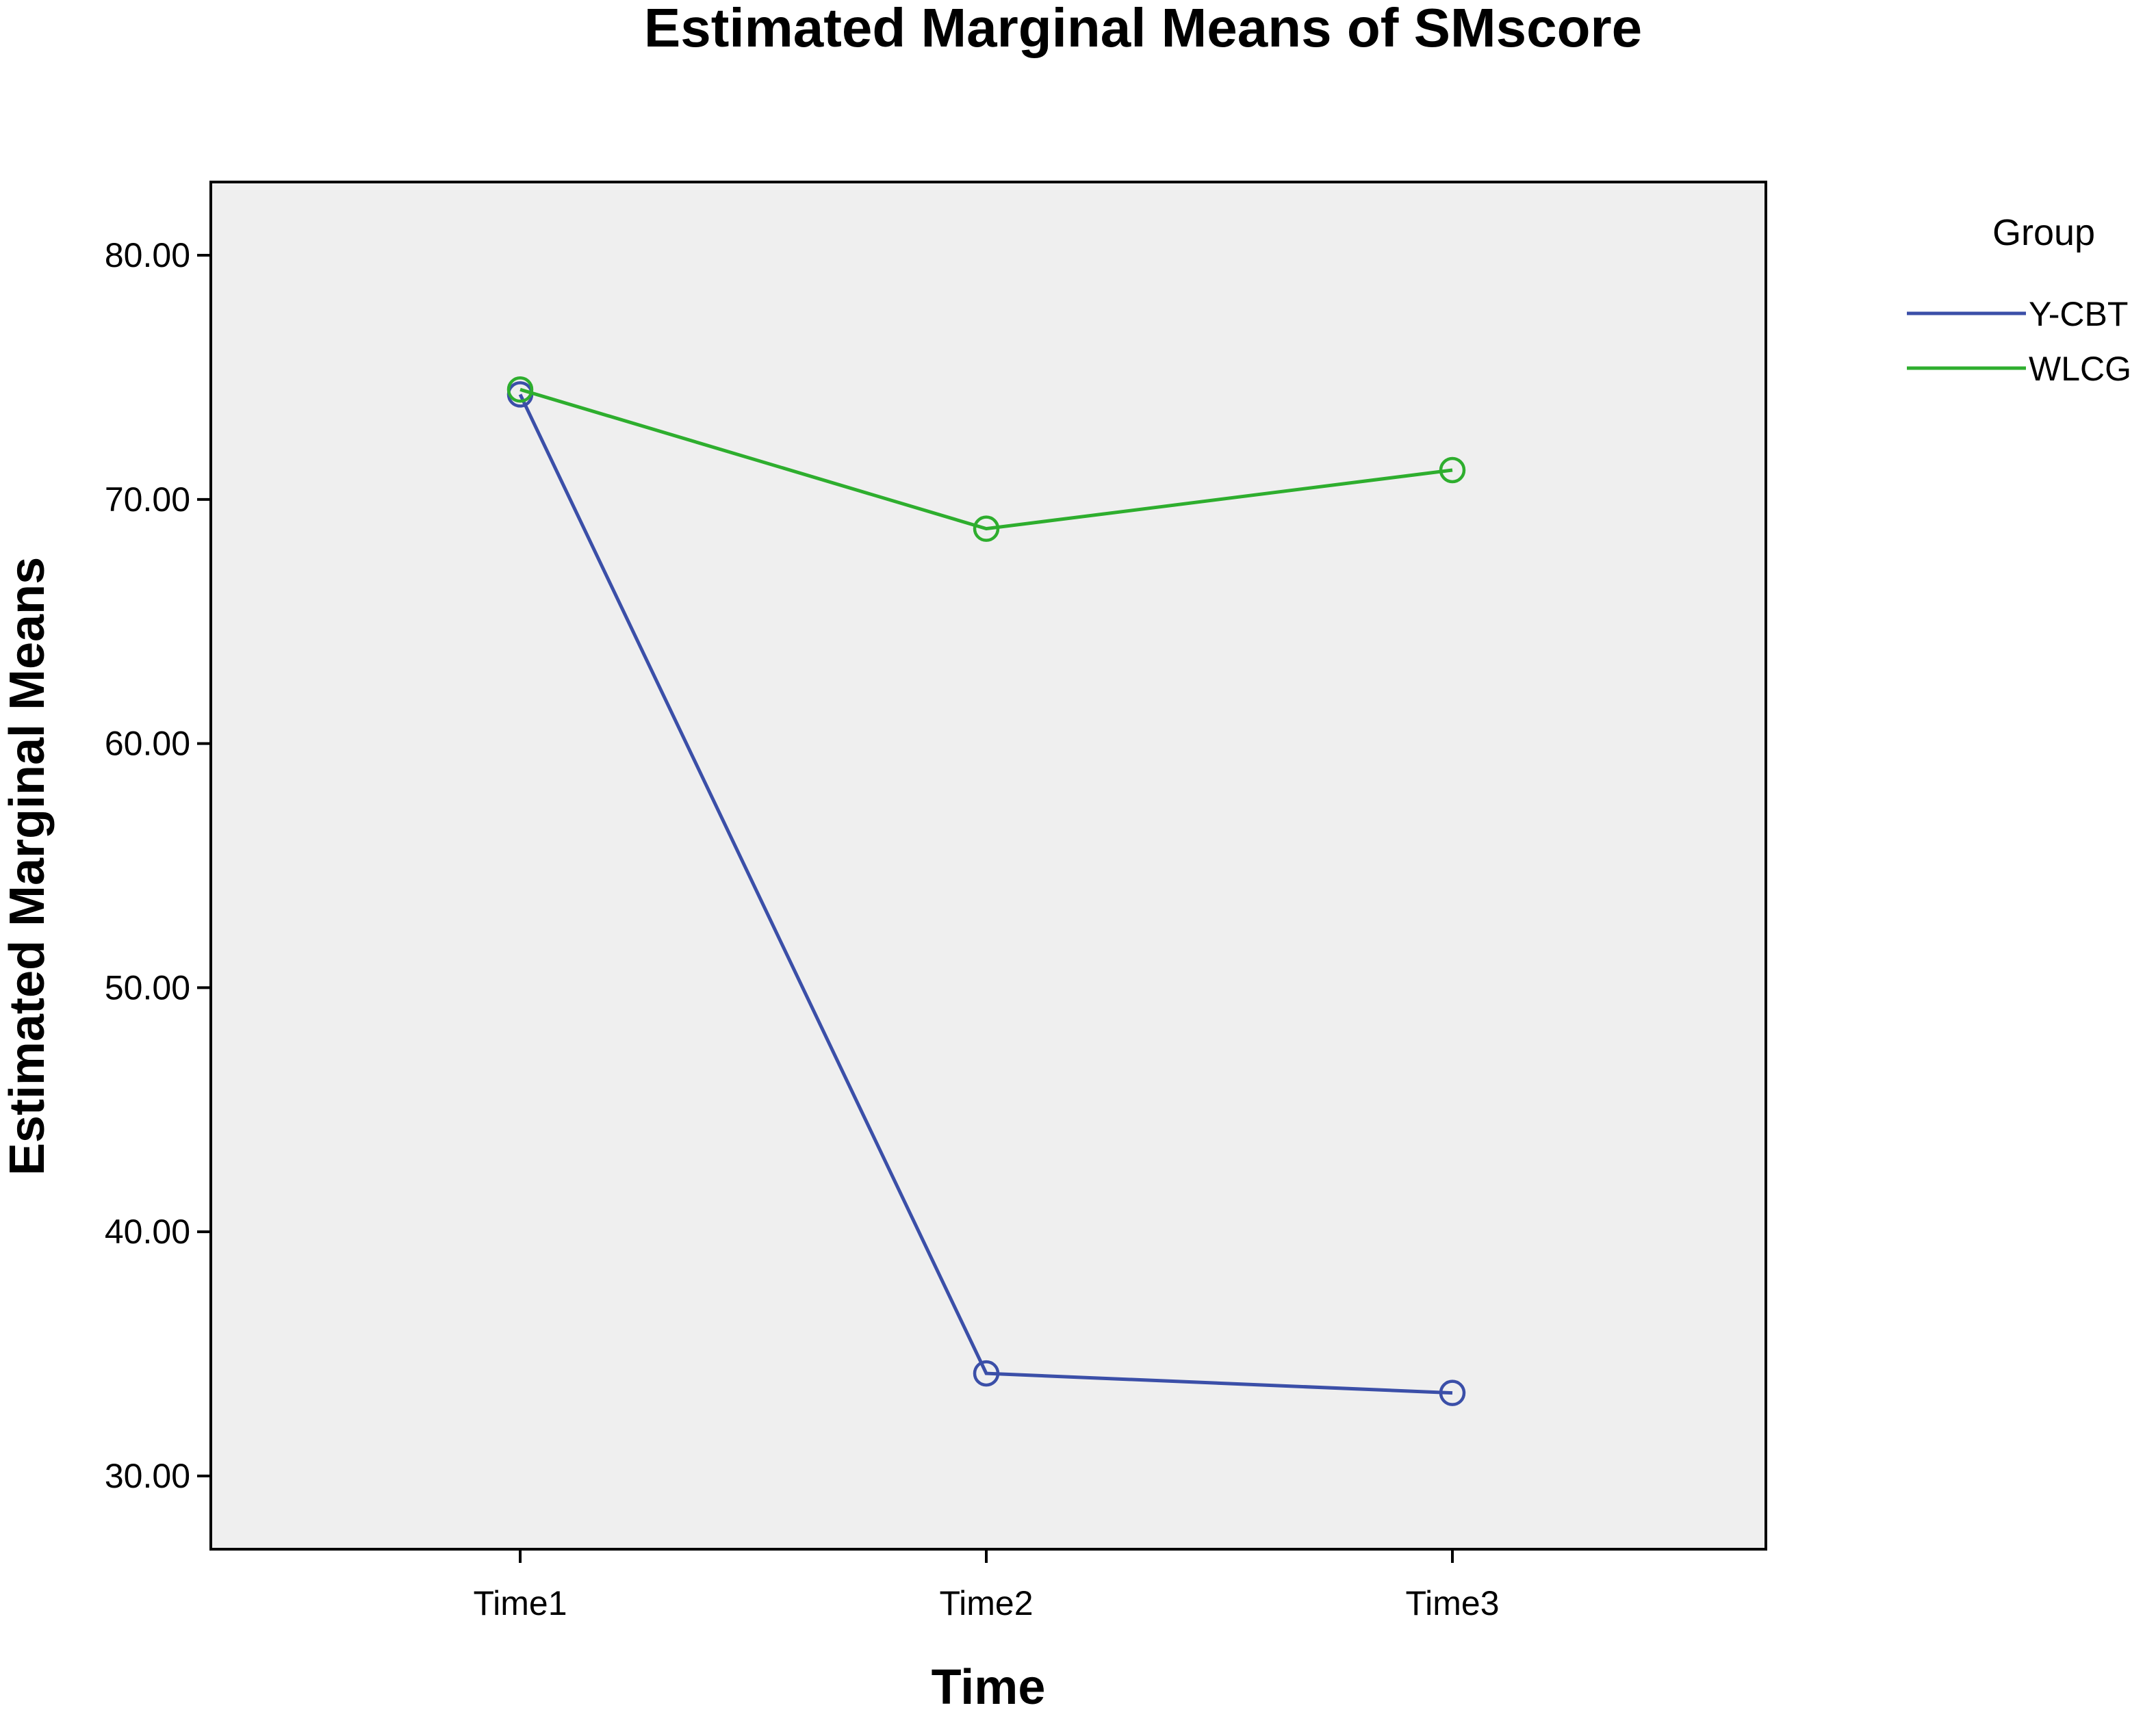 The height and width of the screenshot is (1723, 2156). What do you see at coordinates (986, 1603) in the screenshot?
I see `x-tick-label: Time2` at bounding box center [986, 1603].